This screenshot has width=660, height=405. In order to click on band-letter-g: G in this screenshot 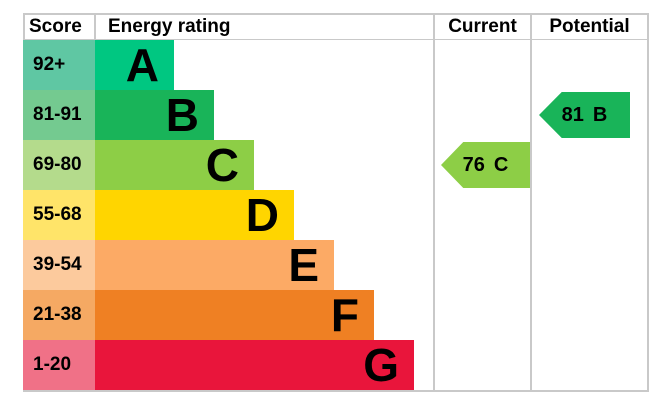, I will do `click(381, 365)`.